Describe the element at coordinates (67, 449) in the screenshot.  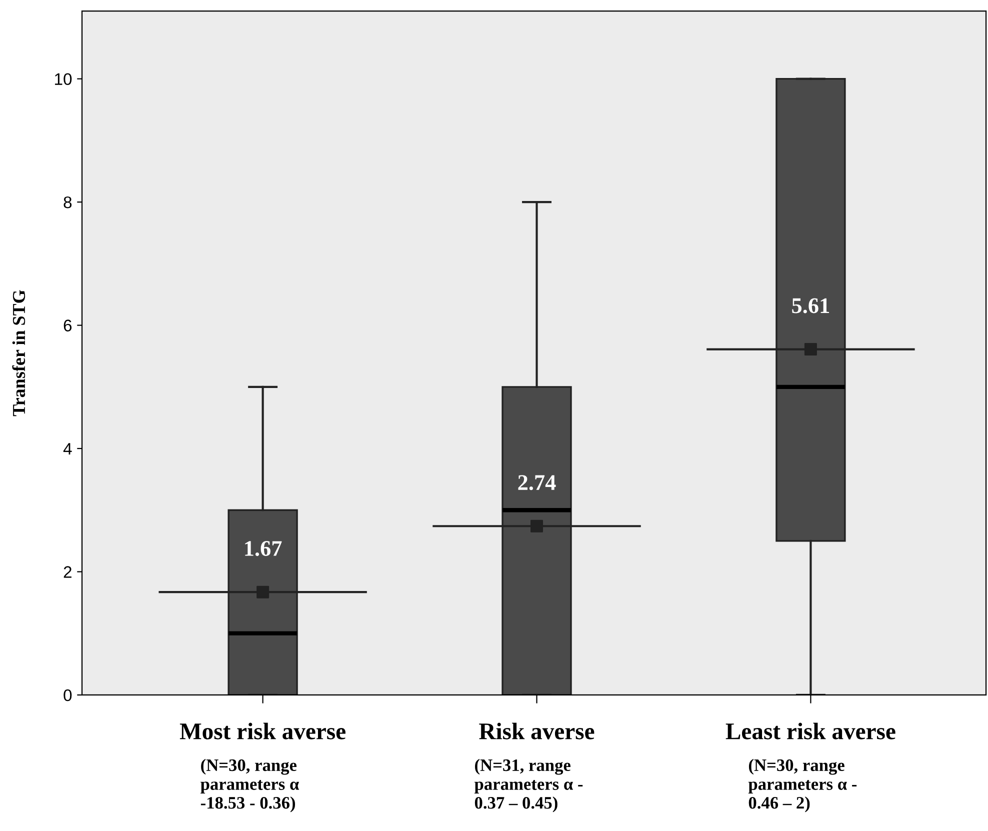
I see `y-tick-label: 4` at that location.